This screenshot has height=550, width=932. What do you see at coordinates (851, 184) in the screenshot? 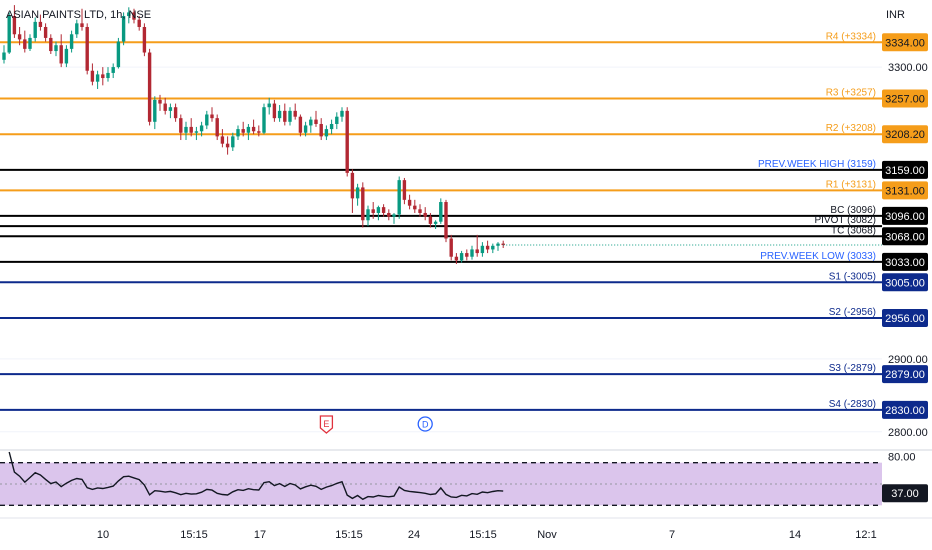
I see `level-label: R1 (+3131)` at bounding box center [851, 184].